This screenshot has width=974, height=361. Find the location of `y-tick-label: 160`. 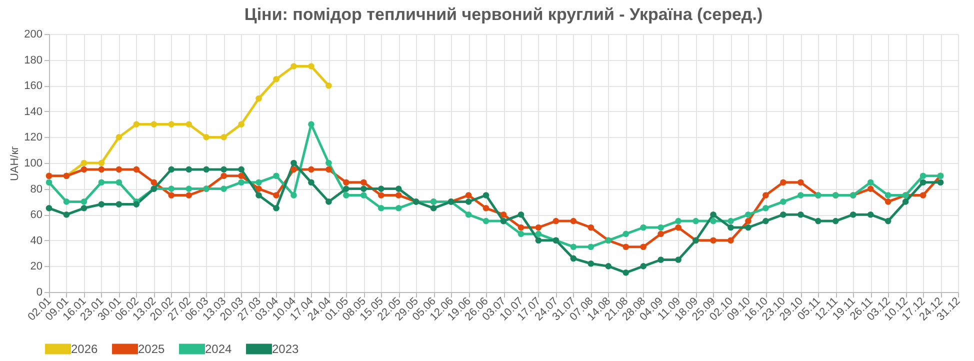

y-tick-label: 160 is located at coordinates (33, 86).